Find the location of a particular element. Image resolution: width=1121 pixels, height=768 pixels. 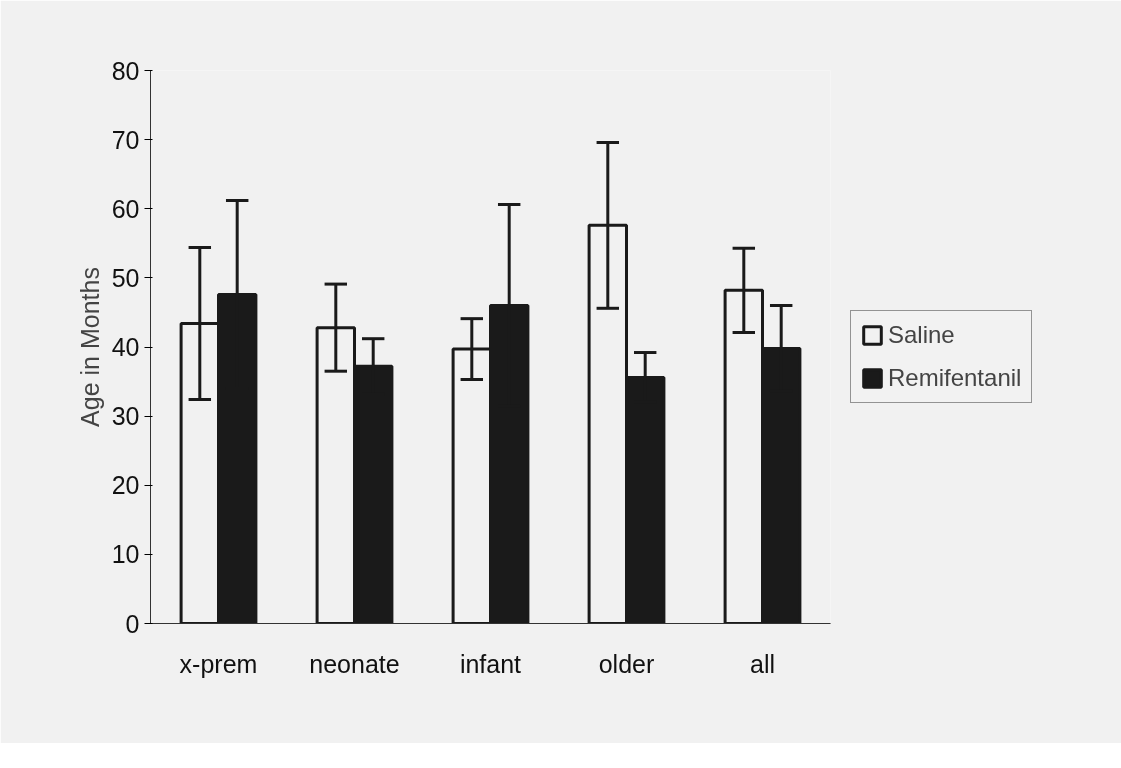

x-tick-label: all is located at coordinates (762, 663).